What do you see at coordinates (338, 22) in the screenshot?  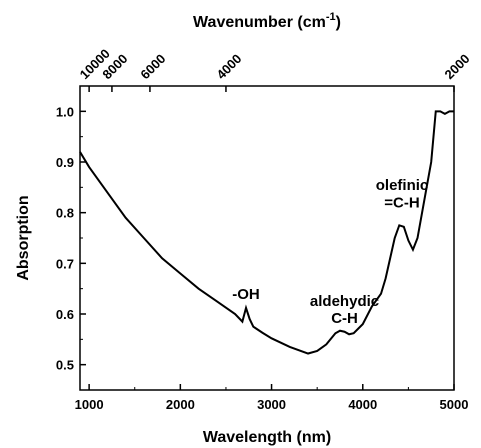 I see `top-axis-label-end: )` at bounding box center [338, 22].